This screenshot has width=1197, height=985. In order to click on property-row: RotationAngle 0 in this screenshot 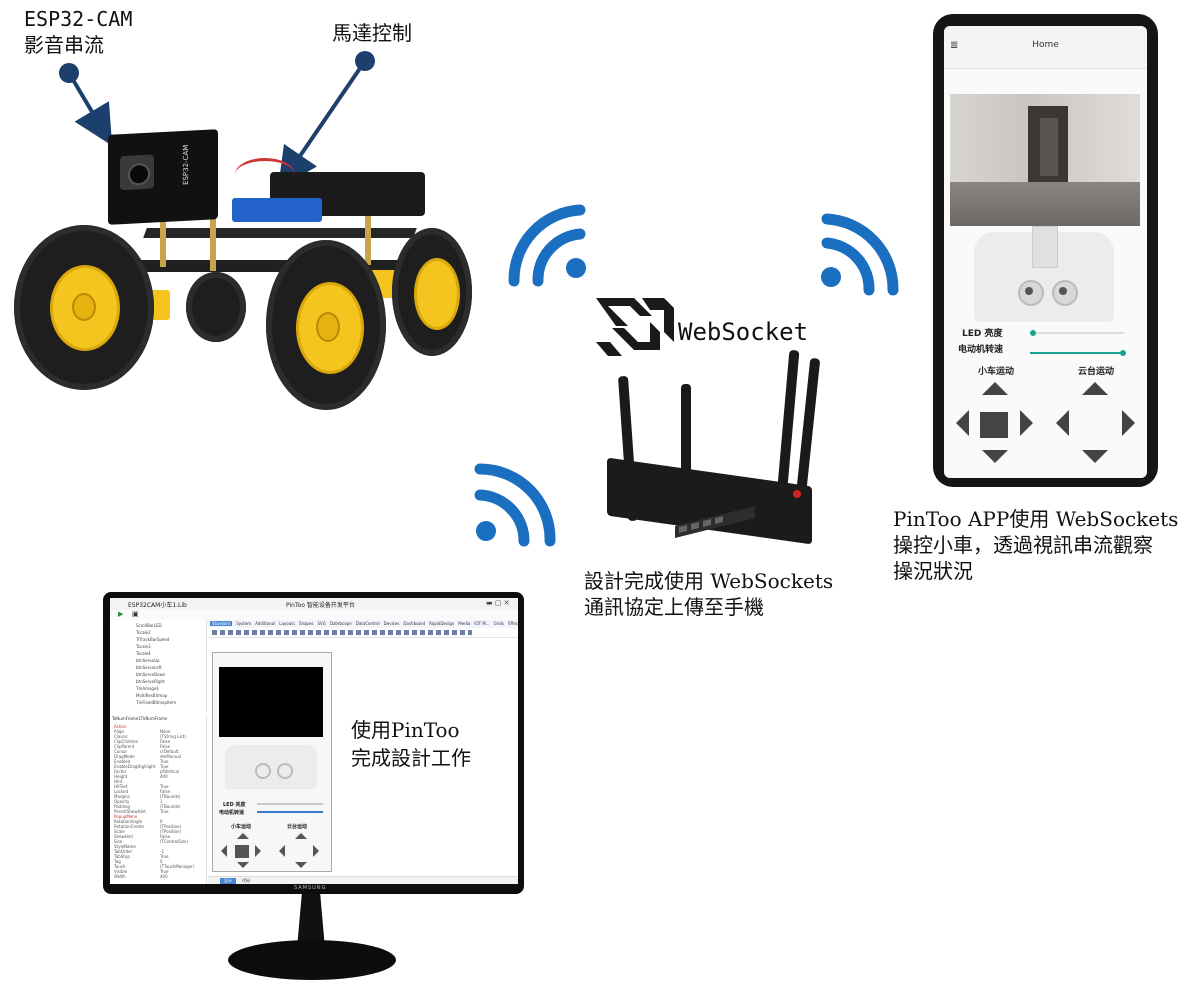, I will do `click(156, 821)`.